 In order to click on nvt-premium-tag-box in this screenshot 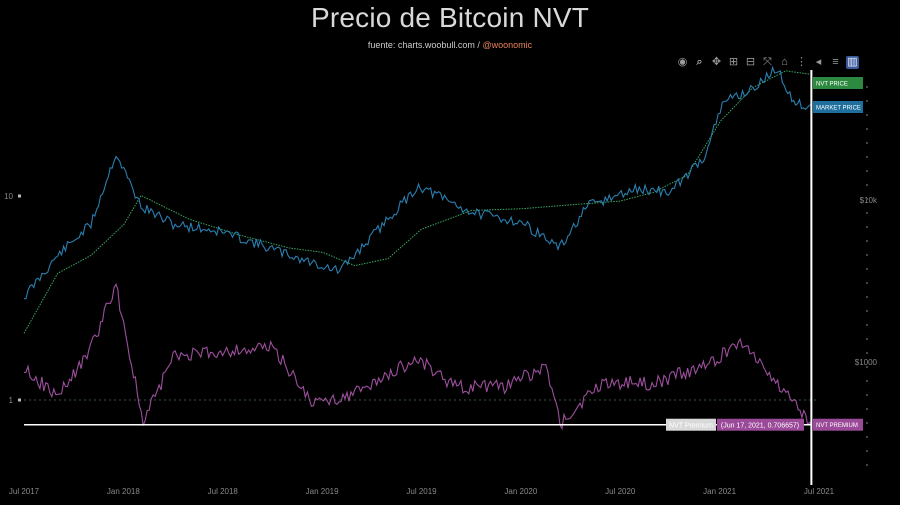, I will do `click(838, 424)`.